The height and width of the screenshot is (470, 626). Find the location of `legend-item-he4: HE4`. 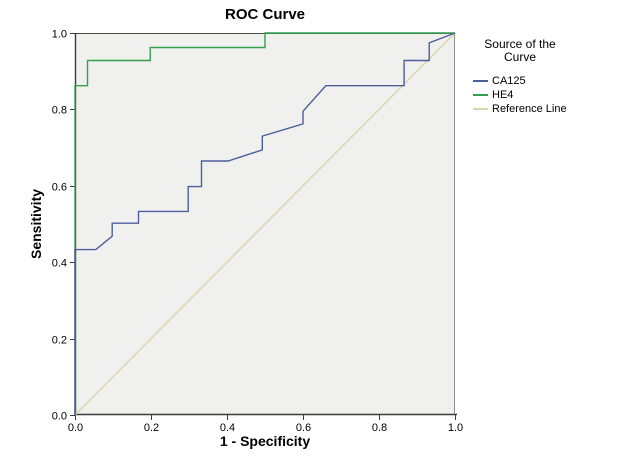

legend-item-he4: HE4 is located at coordinates (547, 94).